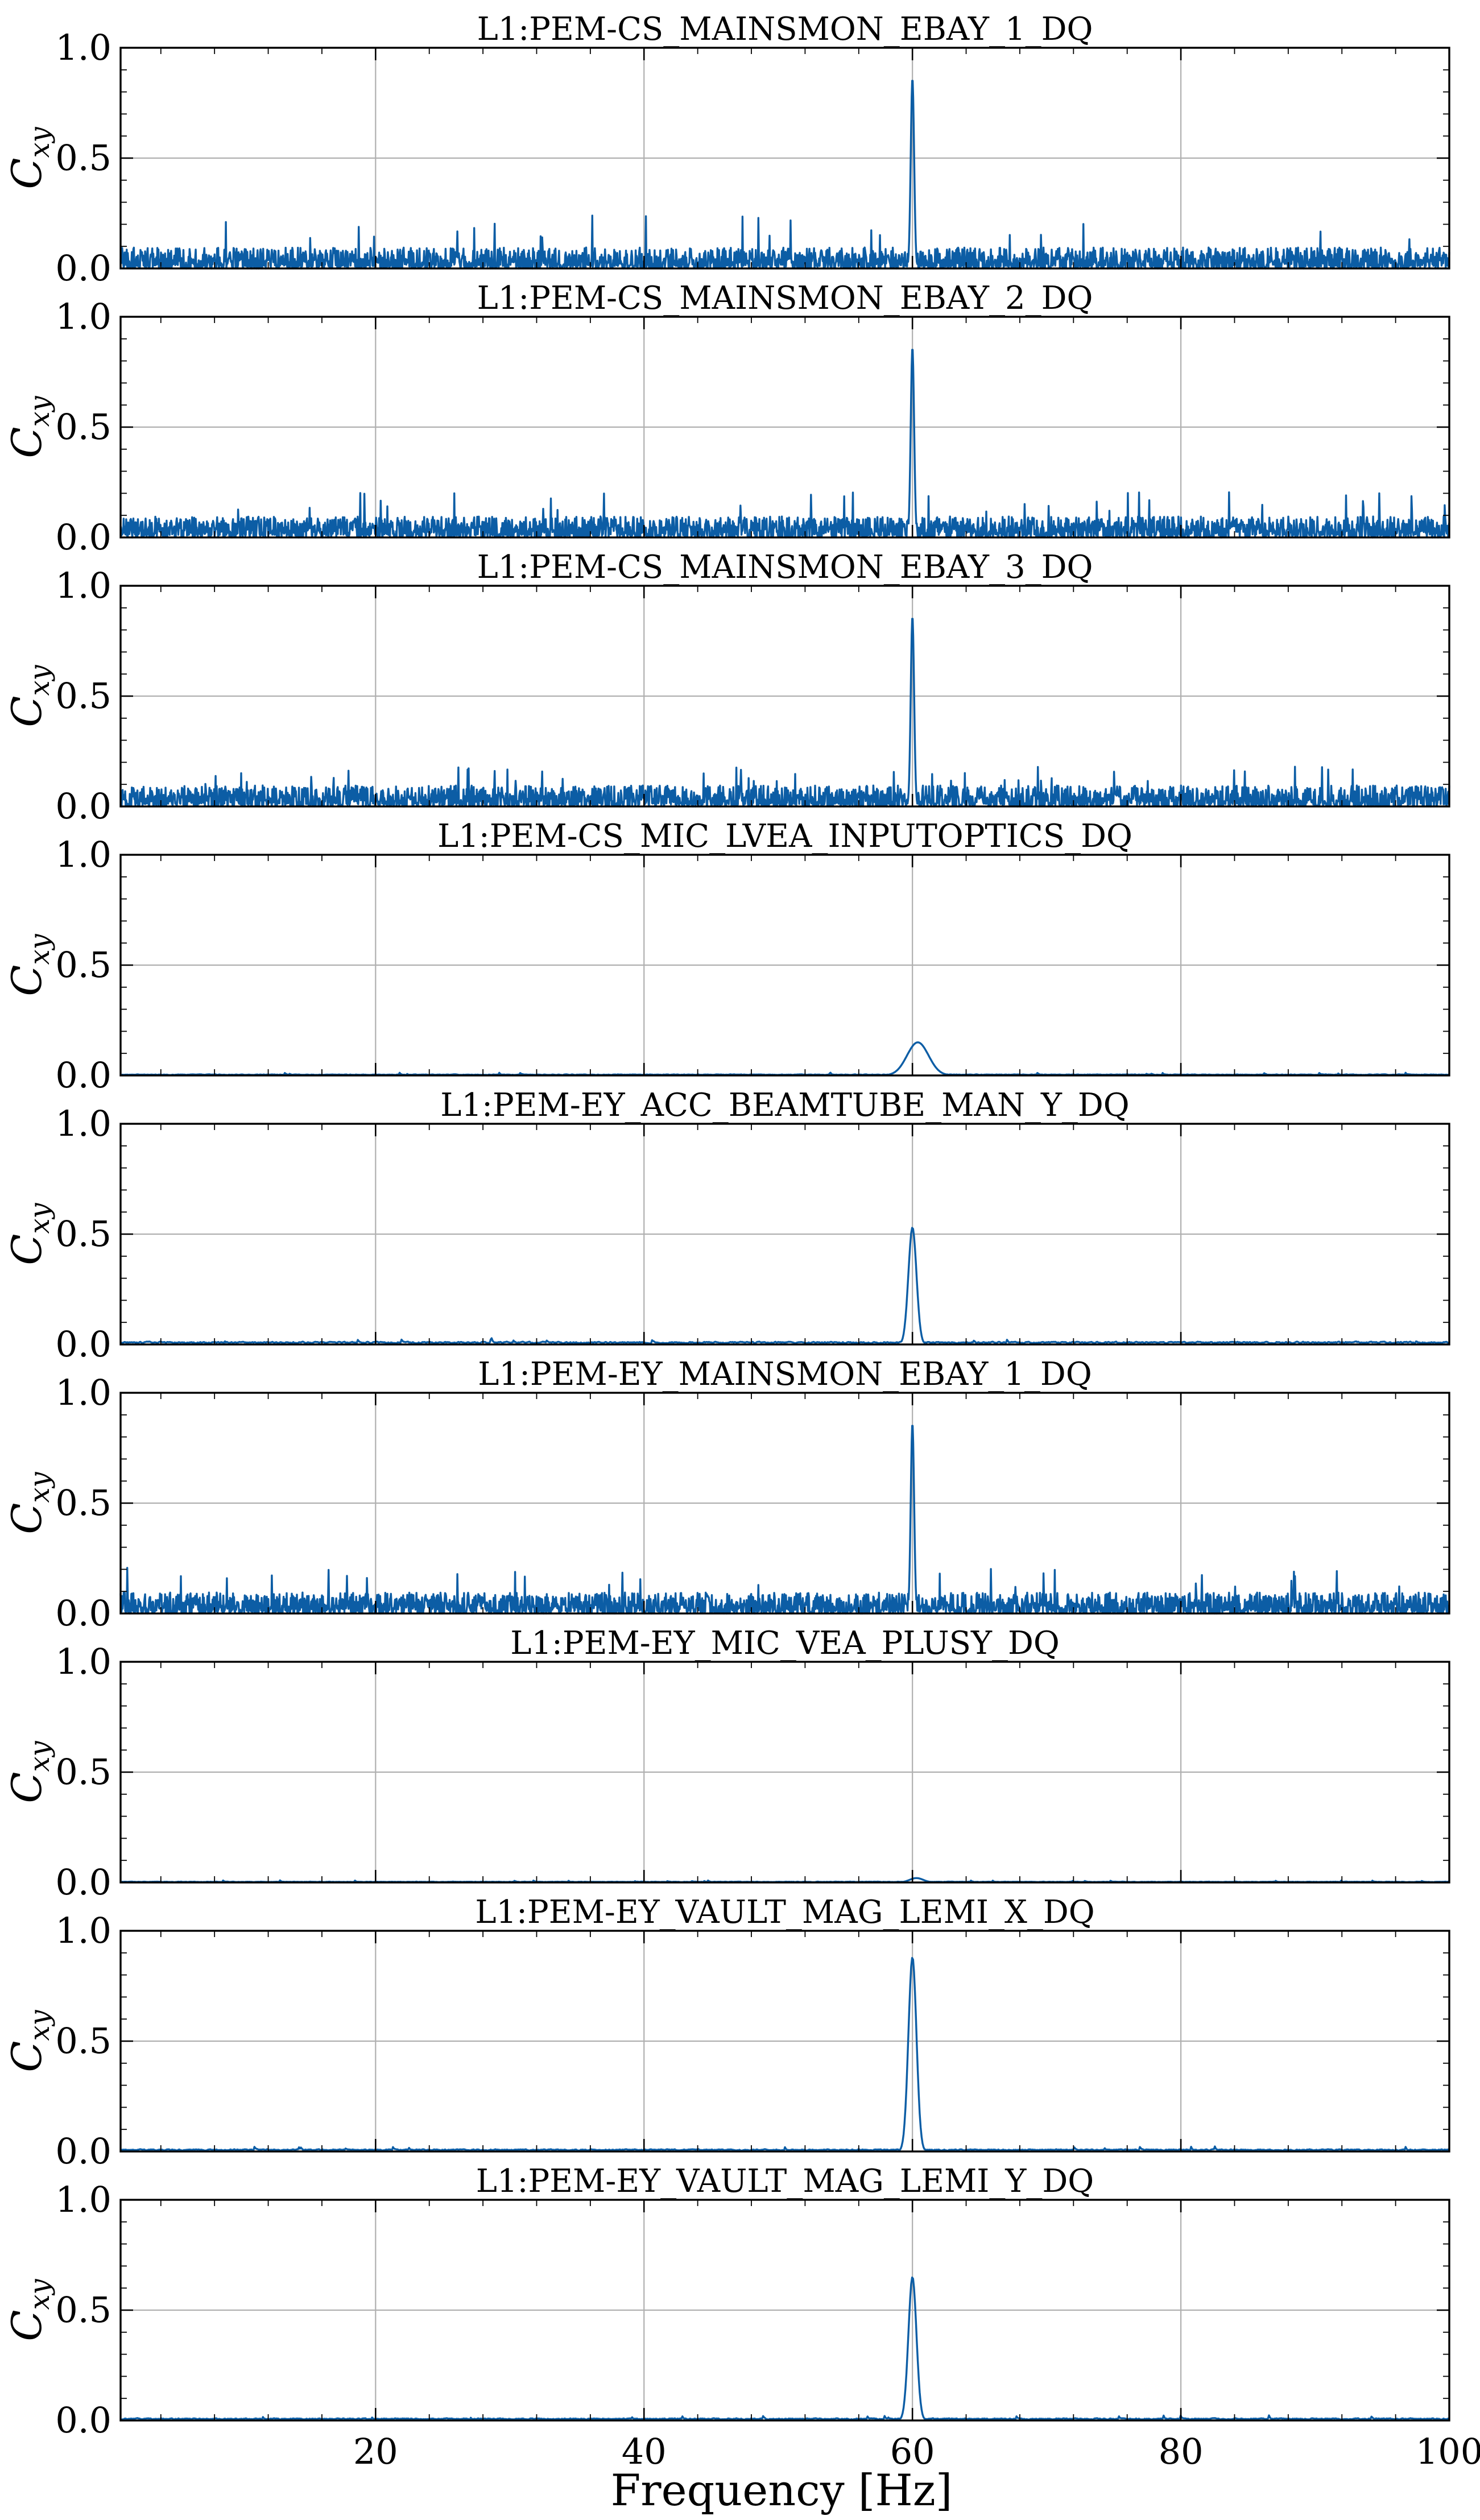 The width and height of the screenshot is (1480, 2520). I want to click on x-tick-label: 20, so click(375, 2451).